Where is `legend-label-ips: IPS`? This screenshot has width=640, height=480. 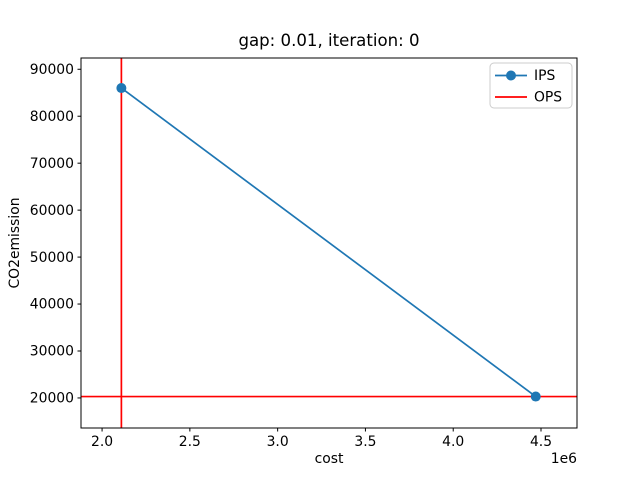
legend-label-ips: IPS is located at coordinates (544, 76).